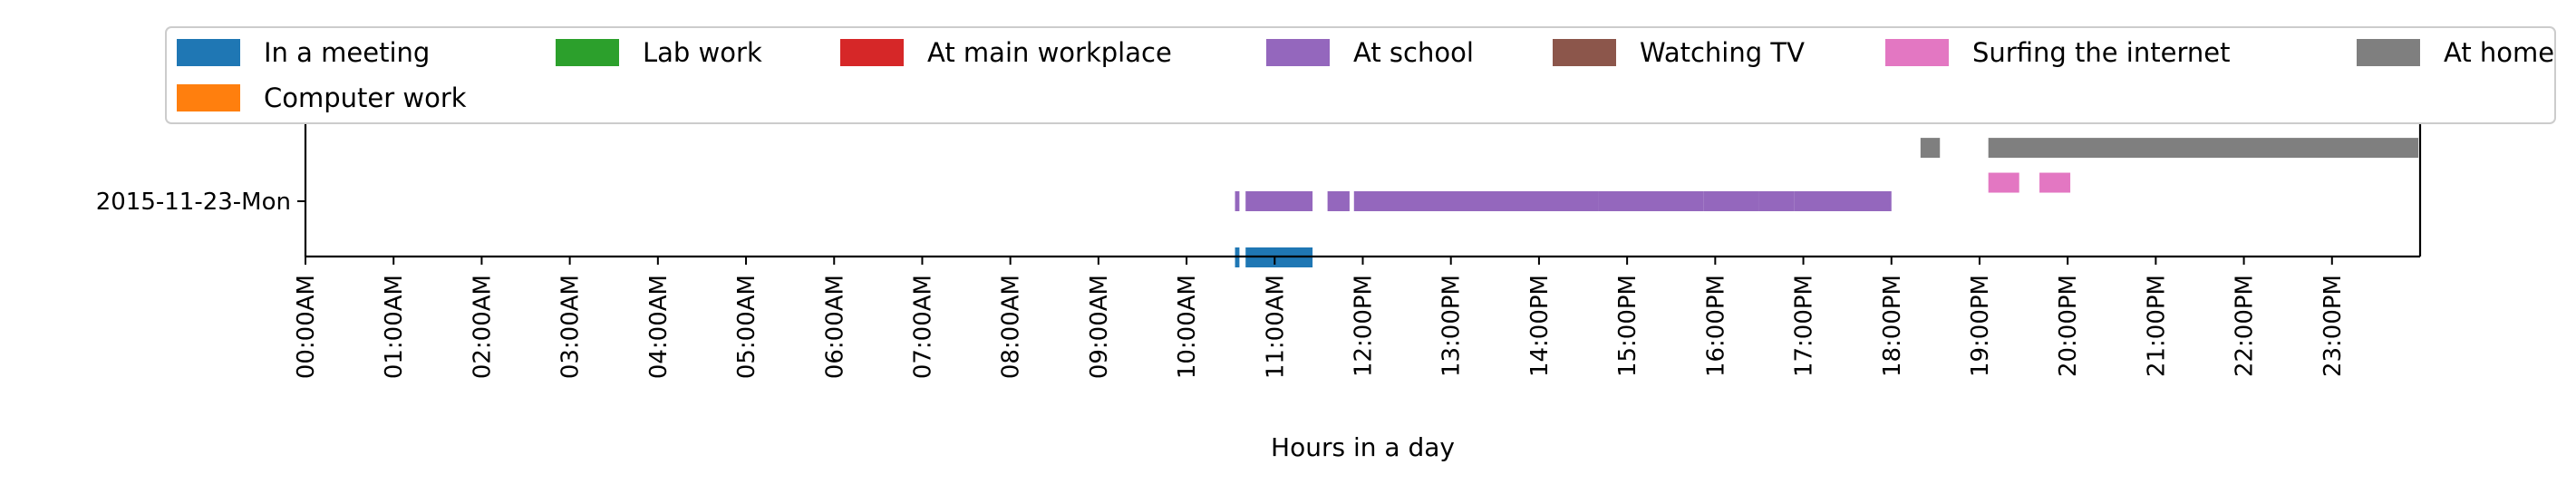 This screenshot has width=2576, height=494. Describe the element at coordinates (1049, 52) in the screenshot. I see `legend-label-at-main-workplace: At main workplace` at that location.